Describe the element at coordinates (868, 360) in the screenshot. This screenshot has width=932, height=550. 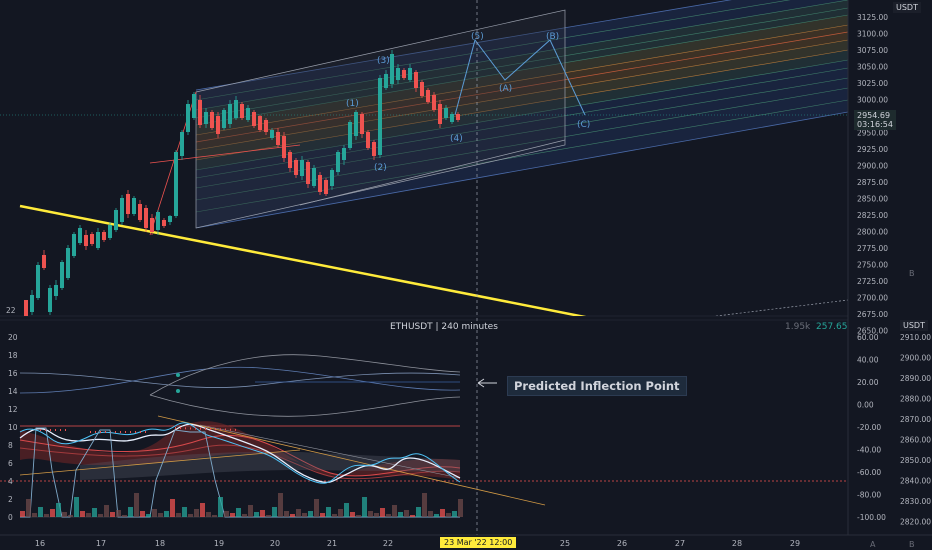
I see `osc-mid-tick: 40.00` at that location.